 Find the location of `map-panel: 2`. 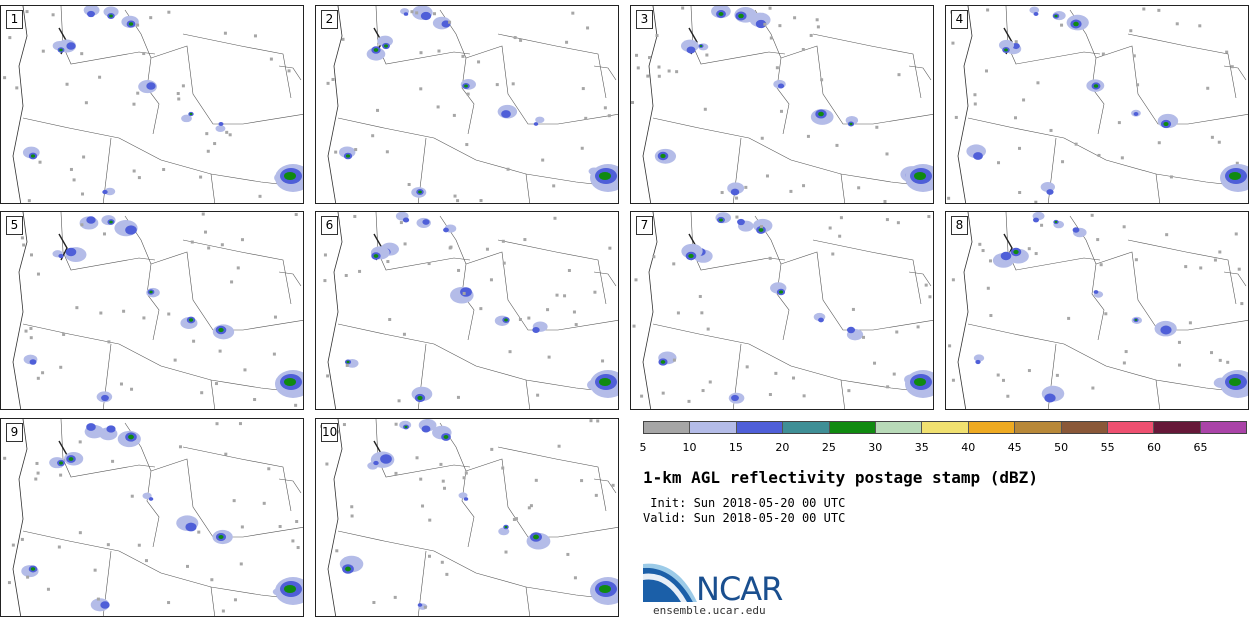

map-panel: 2 is located at coordinates (467, 104).